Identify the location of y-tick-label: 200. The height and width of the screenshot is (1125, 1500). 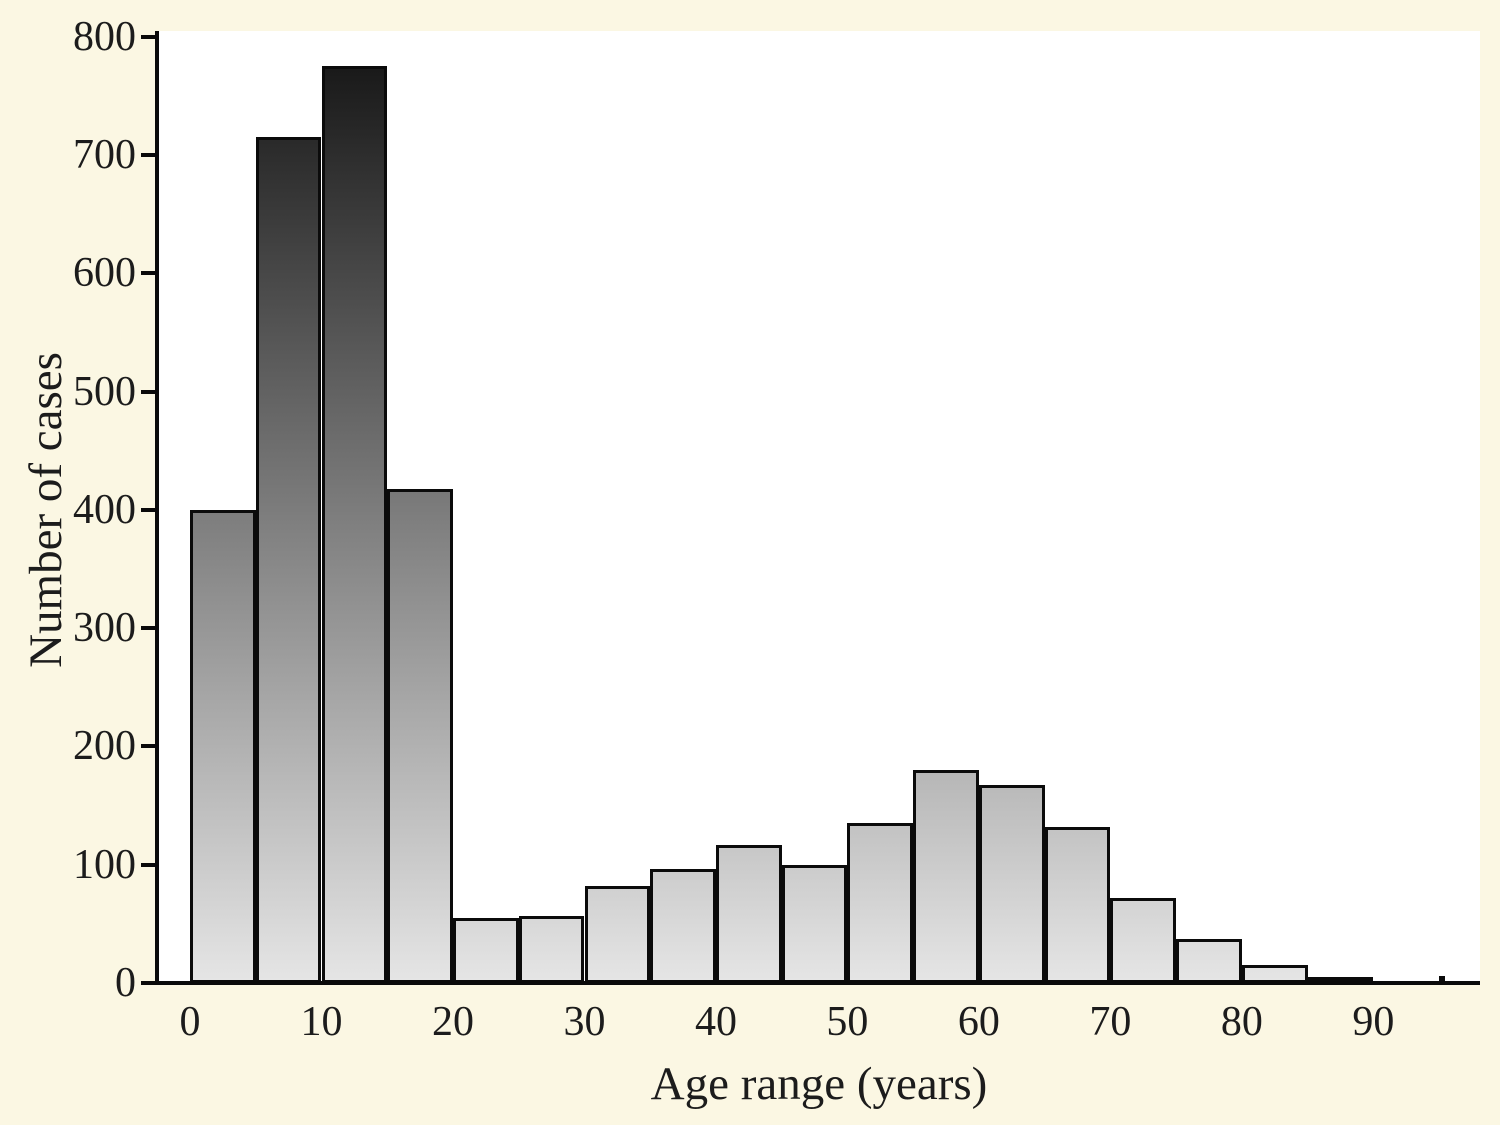
(104, 746).